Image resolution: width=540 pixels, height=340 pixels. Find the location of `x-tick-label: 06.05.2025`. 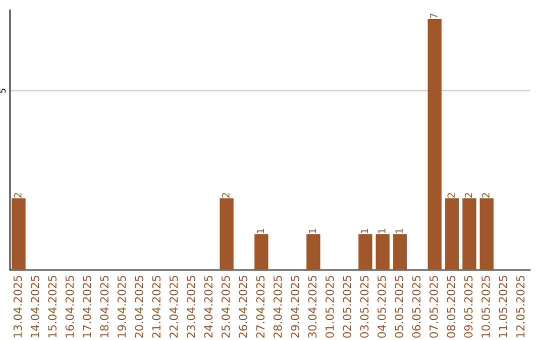

x-tick-label: 06.05.2025 is located at coordinates (416, 307).